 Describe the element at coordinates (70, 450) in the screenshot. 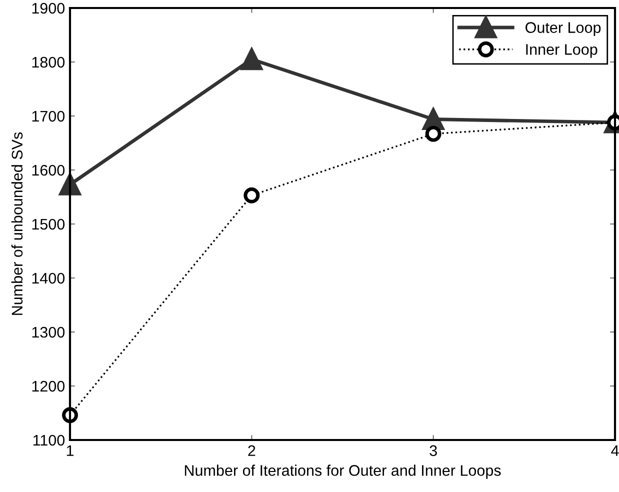

I see `x-tick-label: 1` at that location.